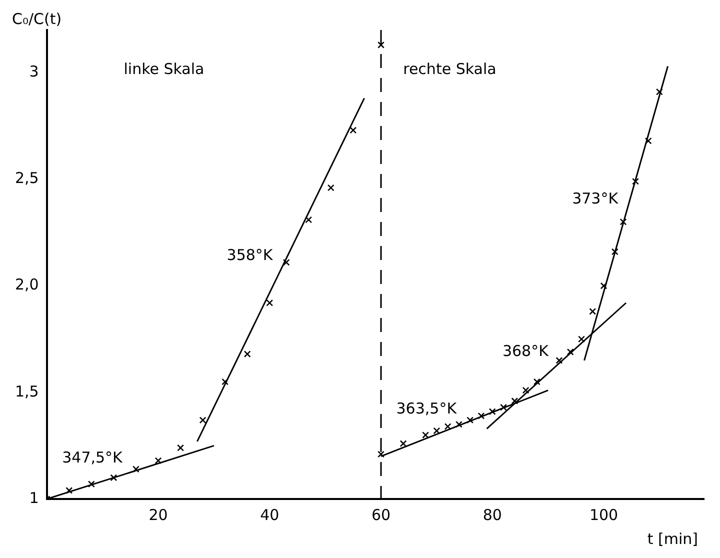  Describe the element at coordinates (26, 178) in the screenshot. I see `y-tick-label: 2,5` at that location.